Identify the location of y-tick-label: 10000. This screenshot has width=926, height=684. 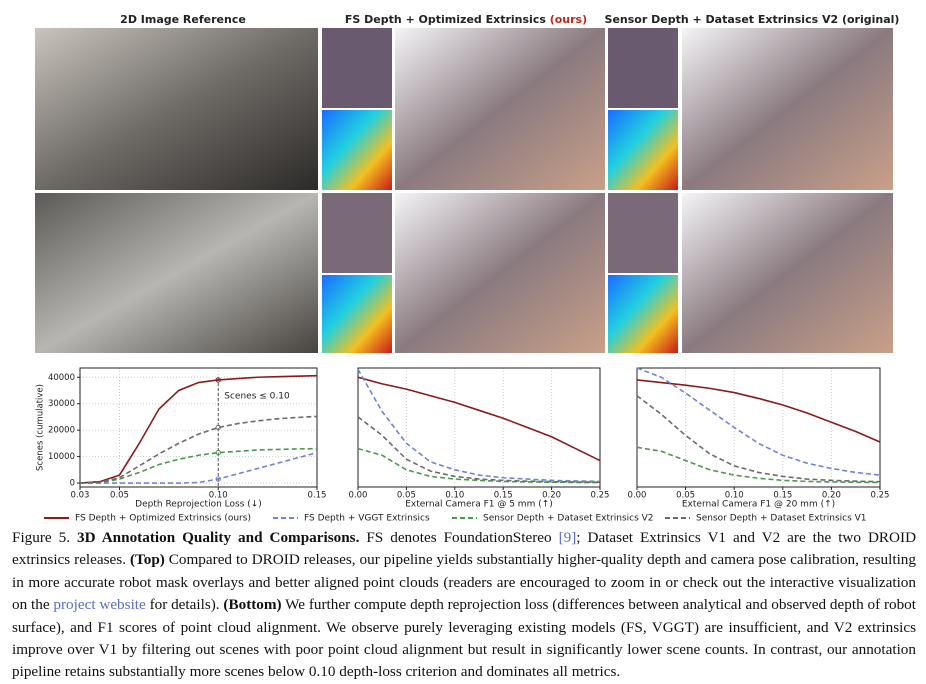
(61, 457).